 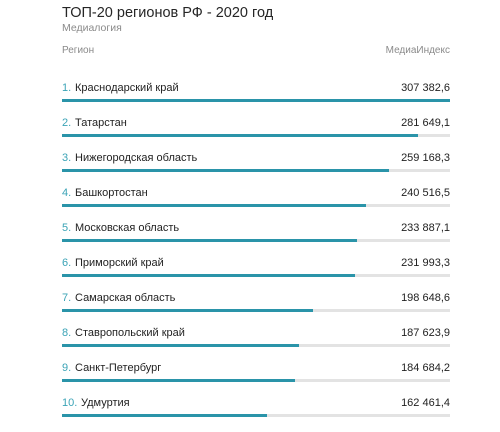 What do you see at coordinates (67, 333) in the screenshot?
I see `rank-number: 8.` at bounding box center [67, 333].